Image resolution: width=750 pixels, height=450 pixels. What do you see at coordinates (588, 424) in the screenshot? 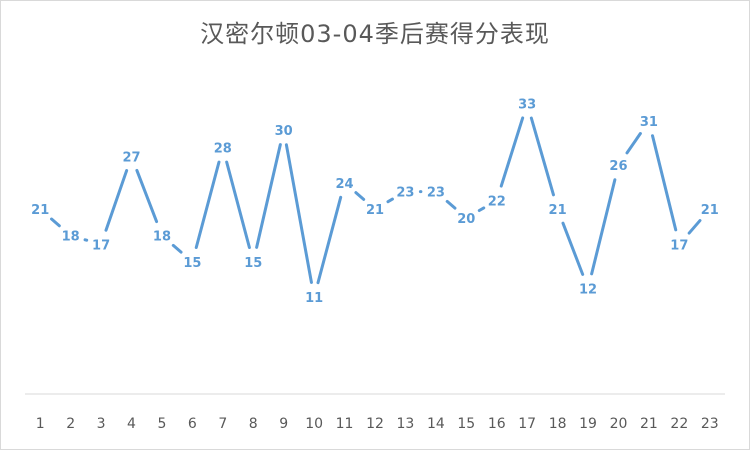
I see `x-tick-label: 19` at bounding box center [588, 424].